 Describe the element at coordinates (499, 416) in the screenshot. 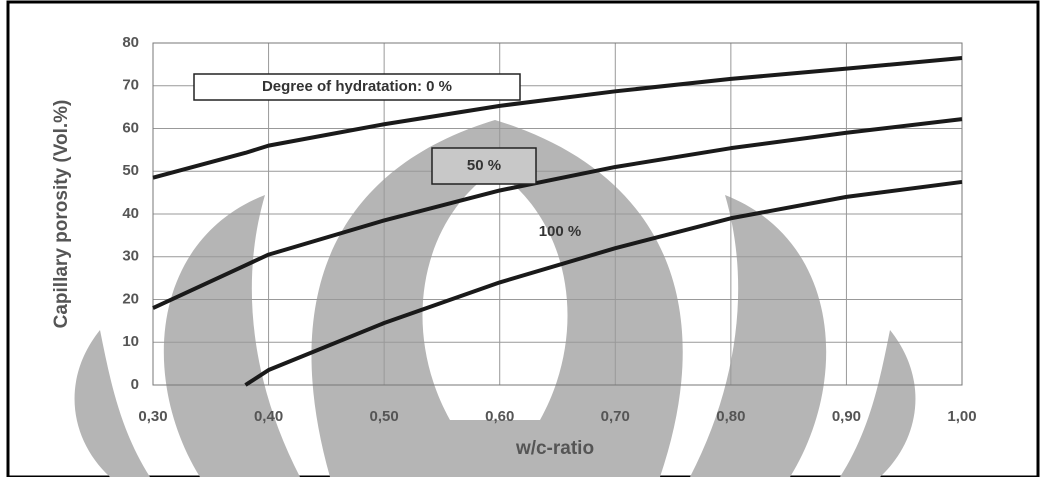

I see `x-tick-label: 0,60` at that location.